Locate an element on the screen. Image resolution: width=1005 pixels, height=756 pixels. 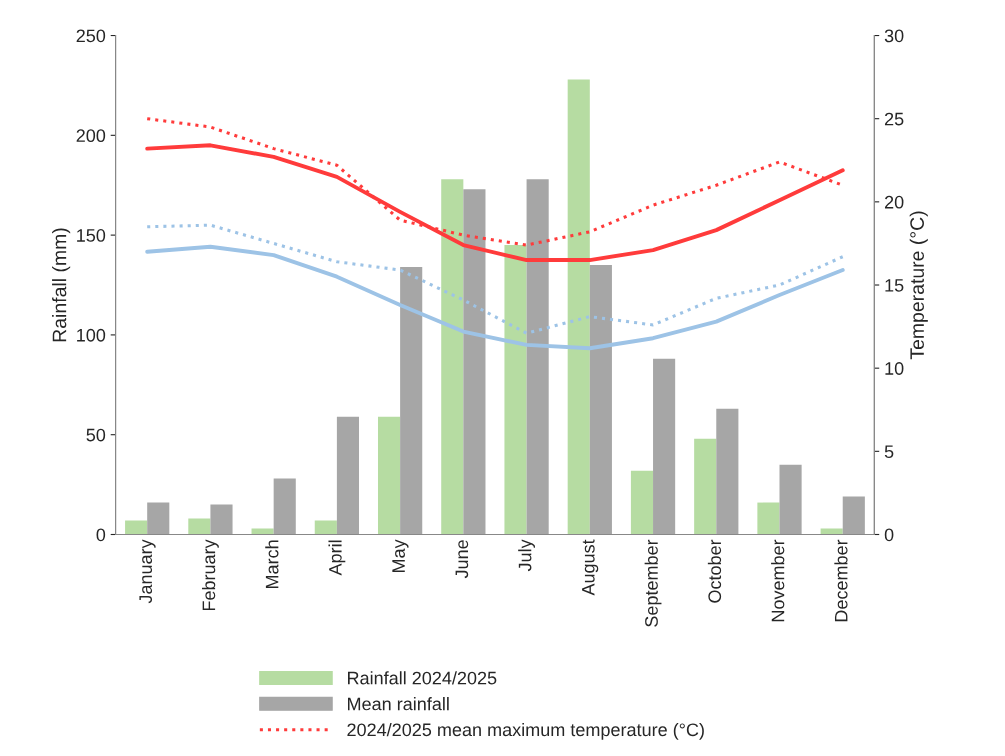
y2-tick-label: 0 is located at coordinates (889, 535).